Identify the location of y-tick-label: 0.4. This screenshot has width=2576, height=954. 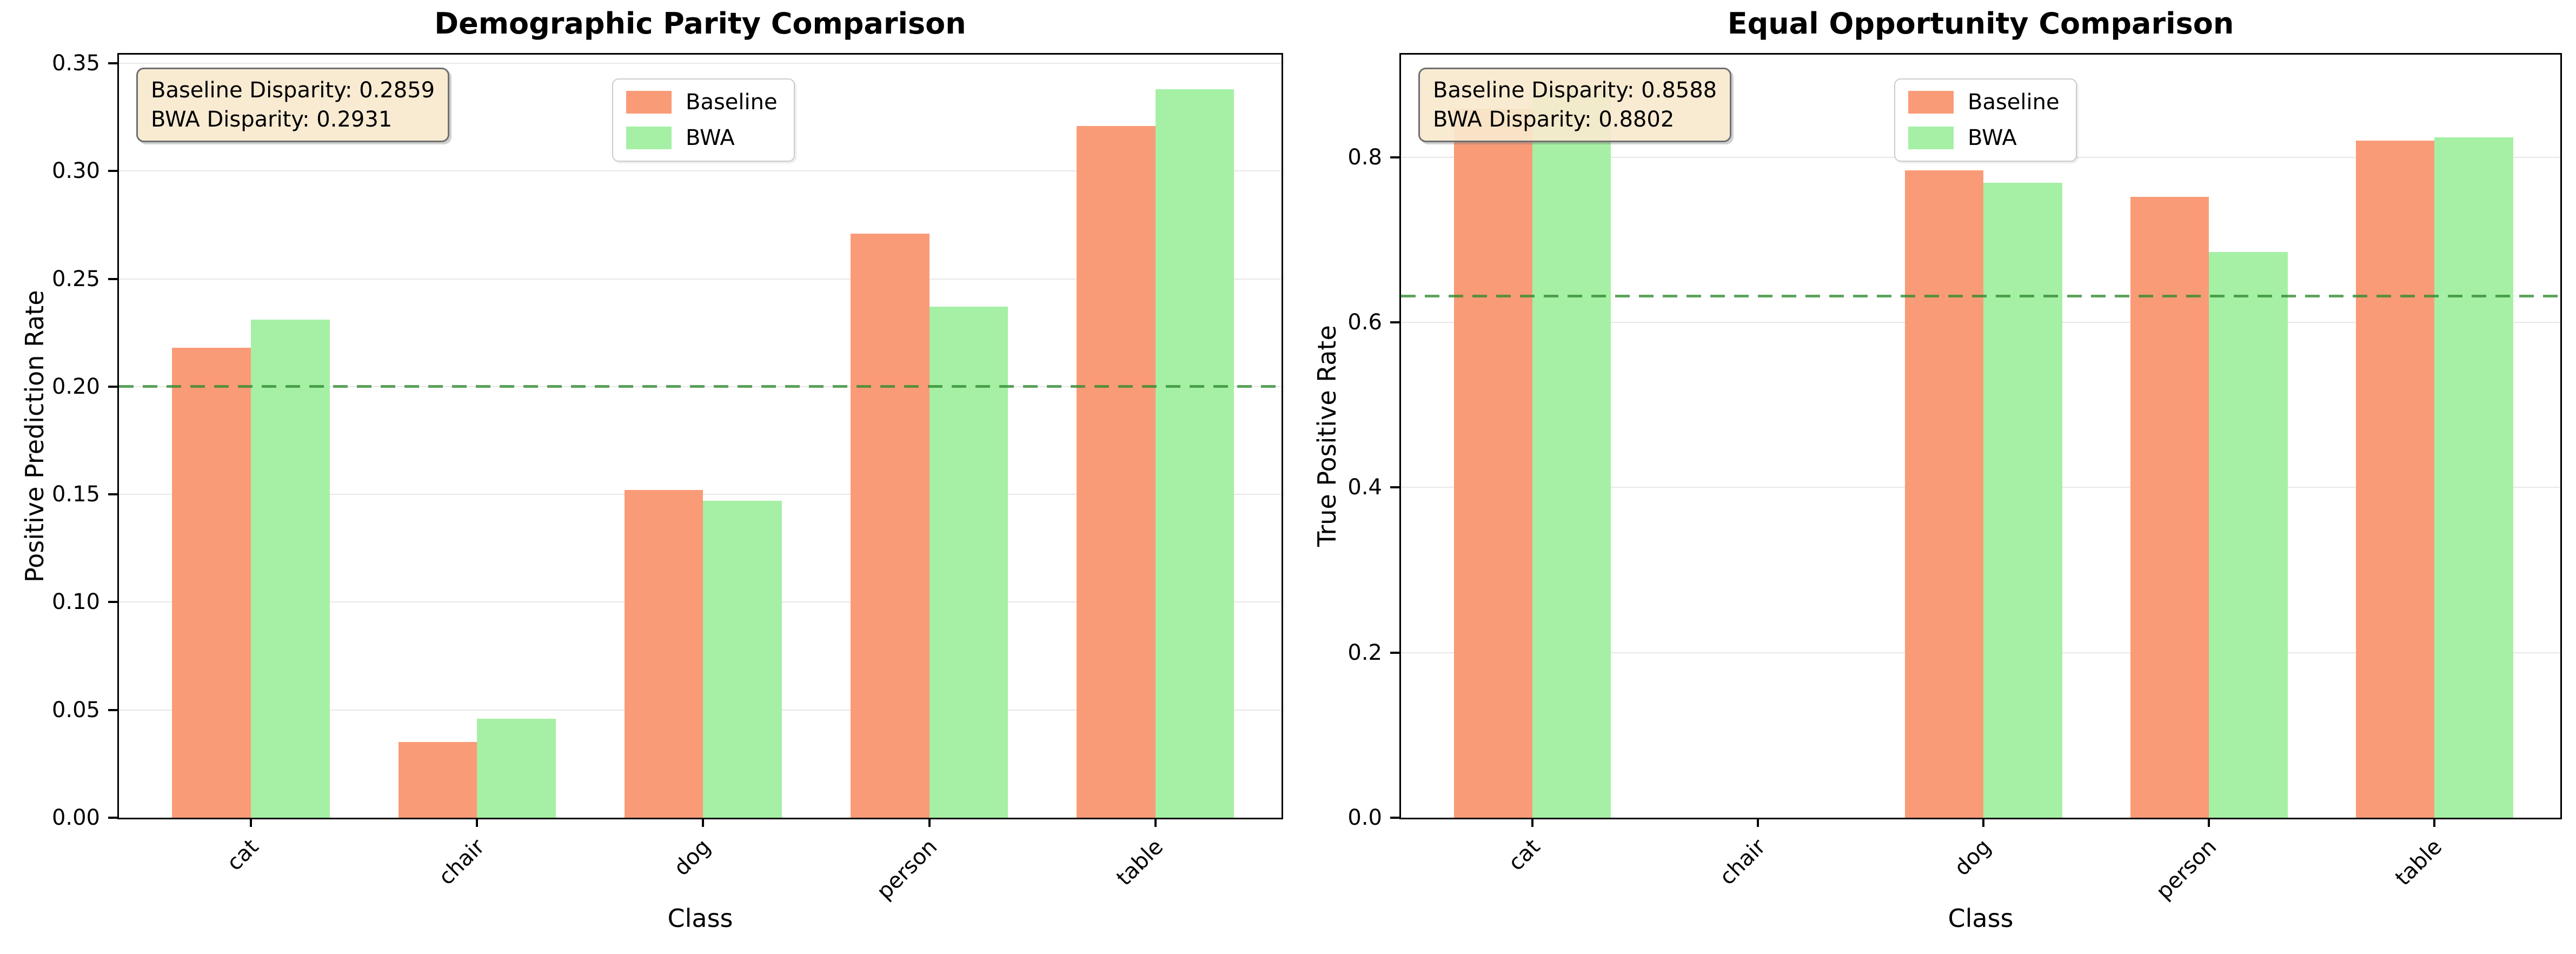
(1364, 488).